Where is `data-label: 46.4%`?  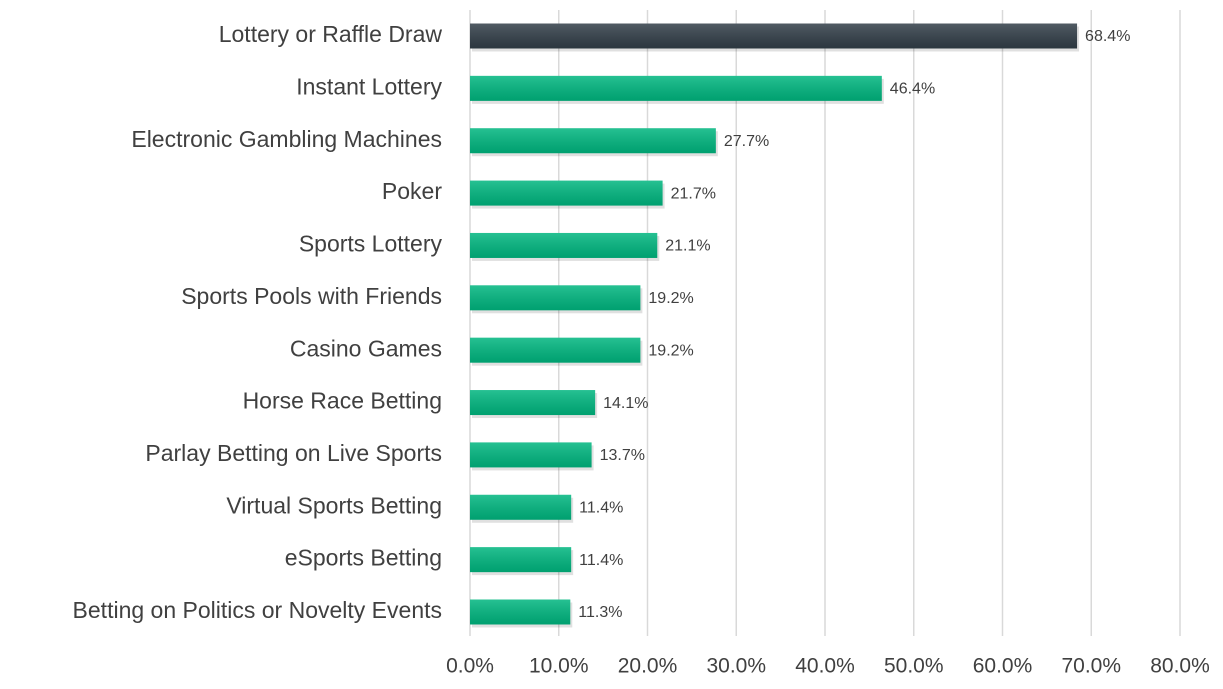
data-label: 46.4% is located at coordinates (912, 89).